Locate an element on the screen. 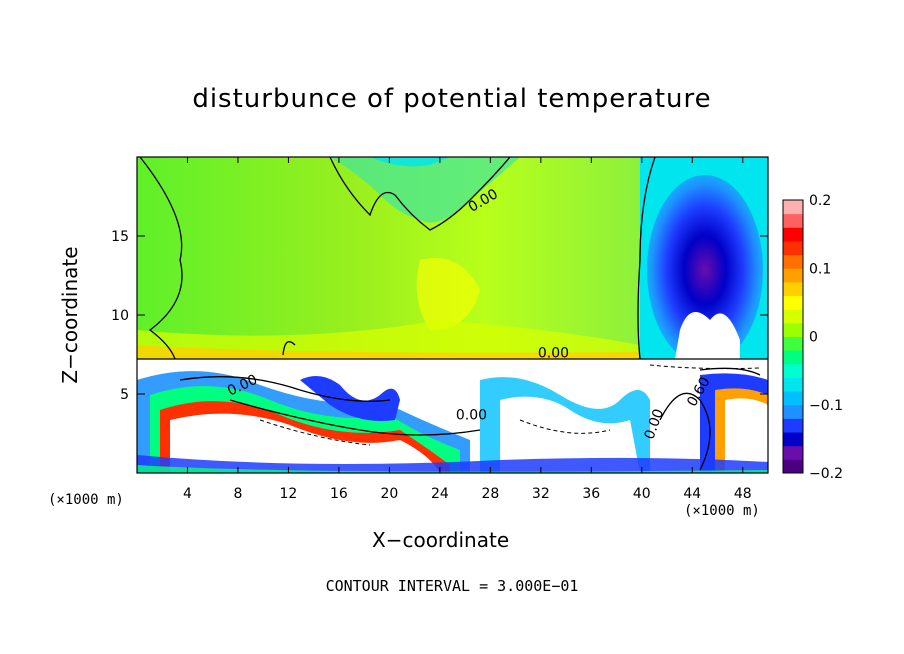 This screenshot has width=904, height=654. x-unit-left: (×1000 m) is located at coordinates (86, 500).